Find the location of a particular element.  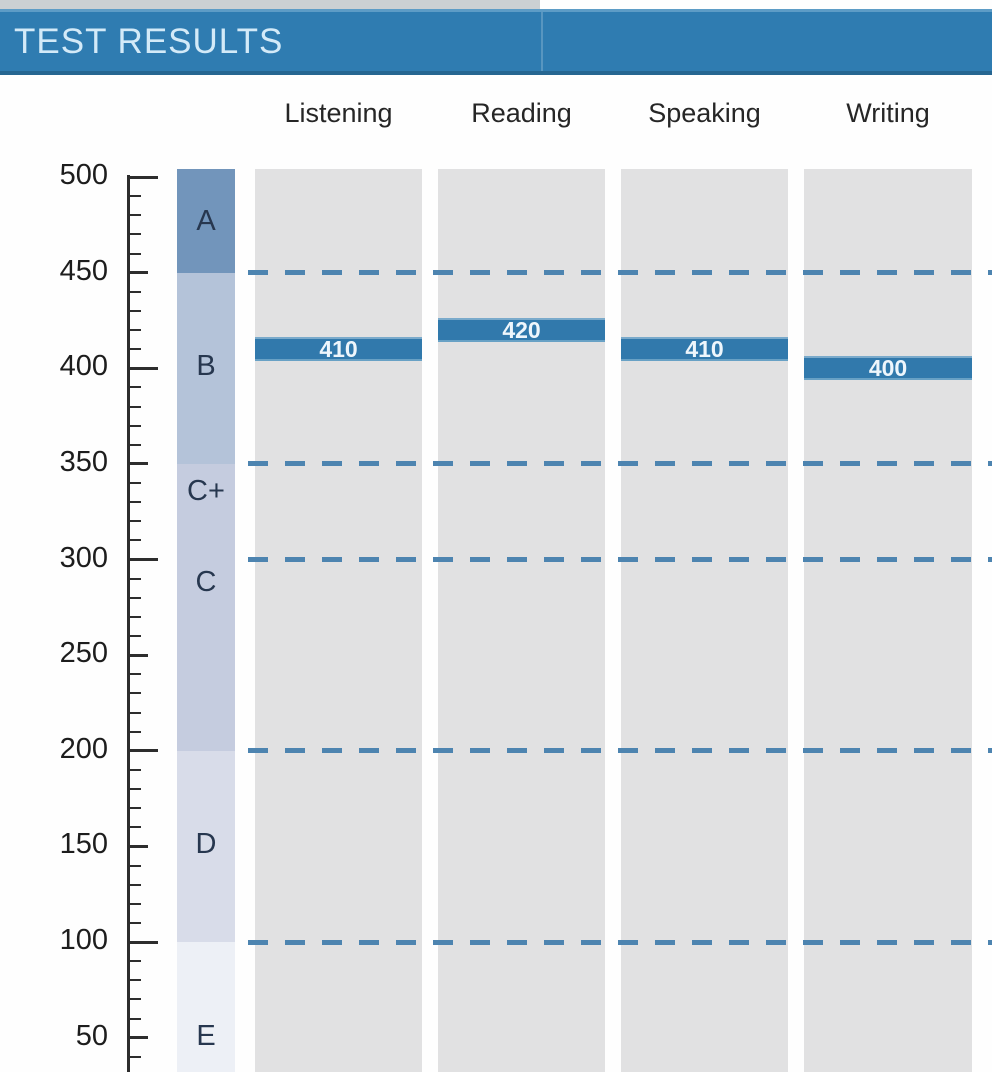

y-tick-label-150: 150 is located at coordinates (83, 844).